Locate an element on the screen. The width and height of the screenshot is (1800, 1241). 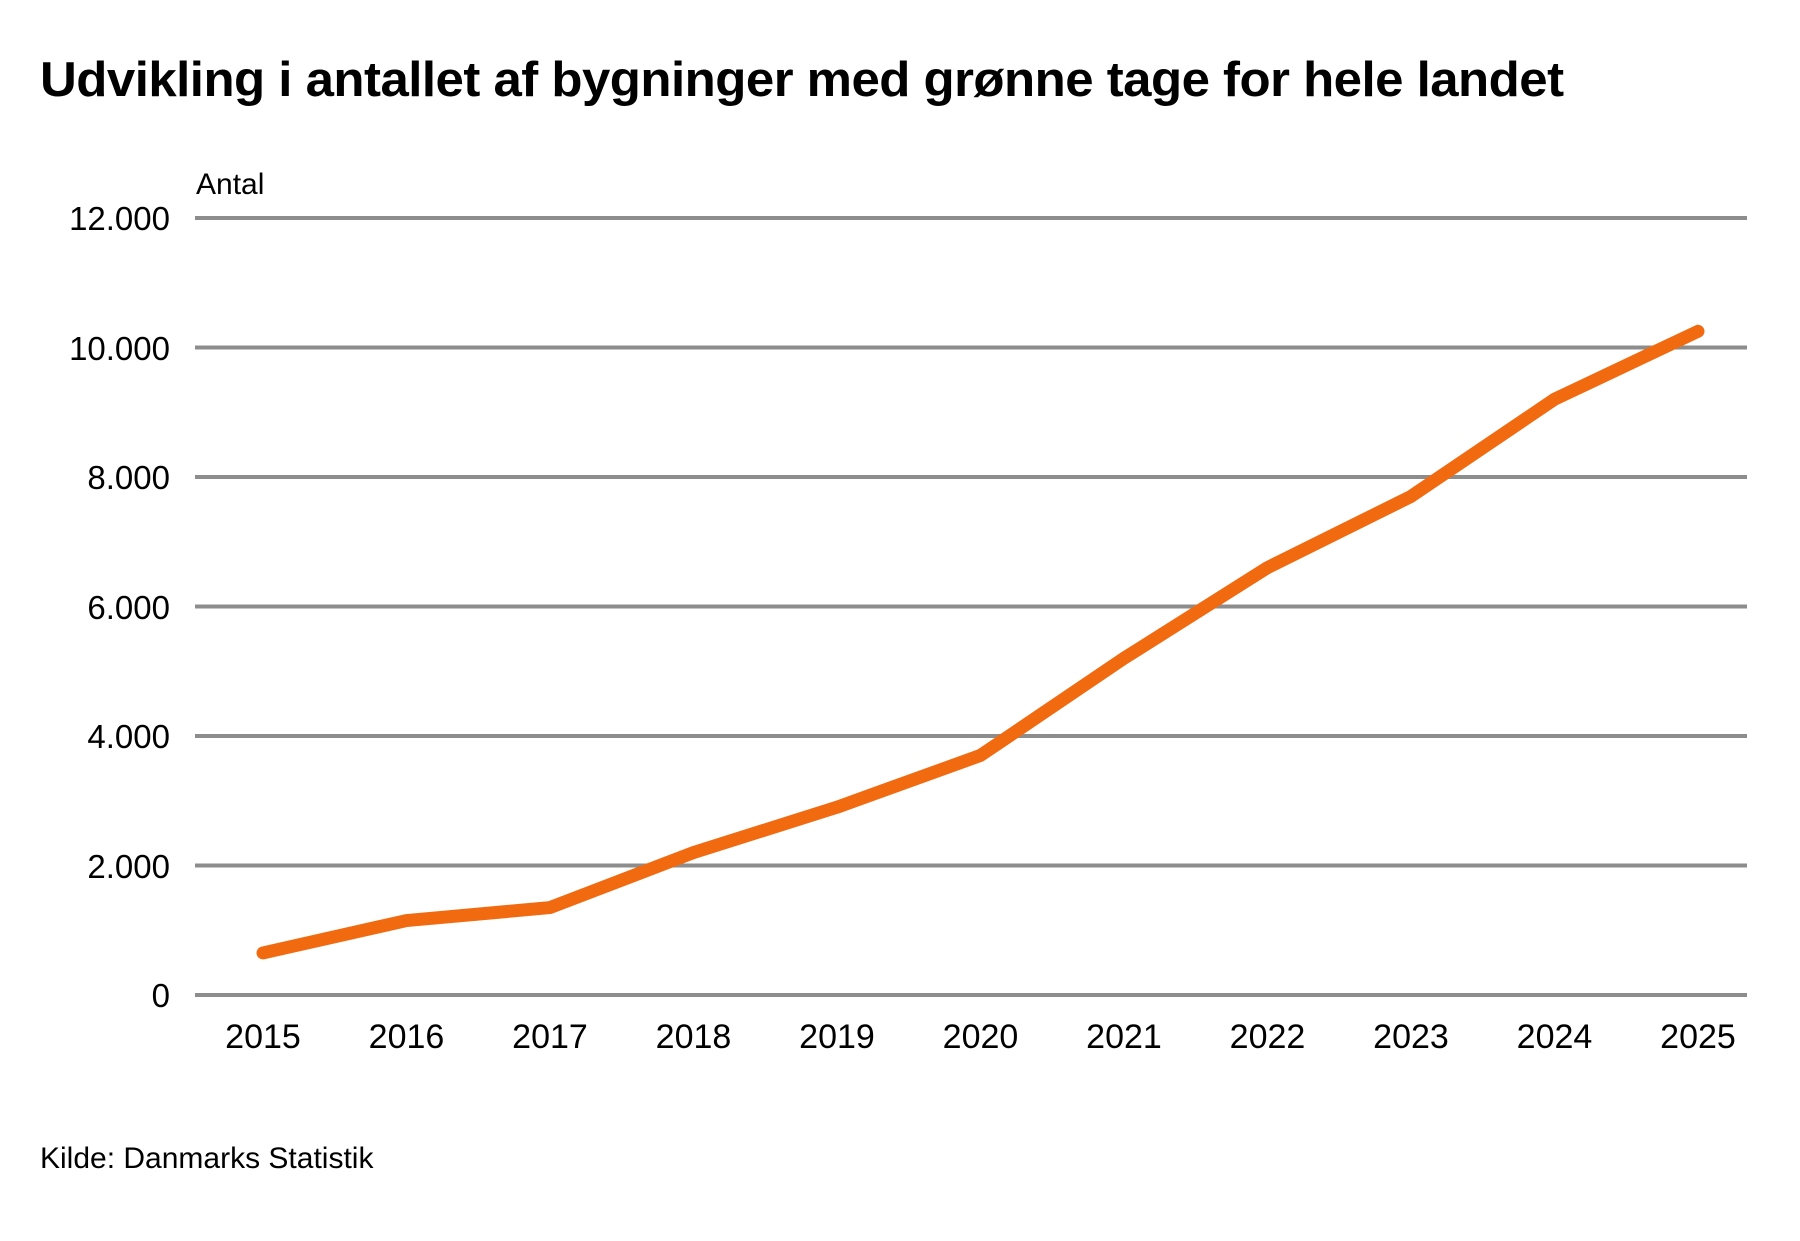
y-axis-title: Antal is located at coordinates (230, 184).